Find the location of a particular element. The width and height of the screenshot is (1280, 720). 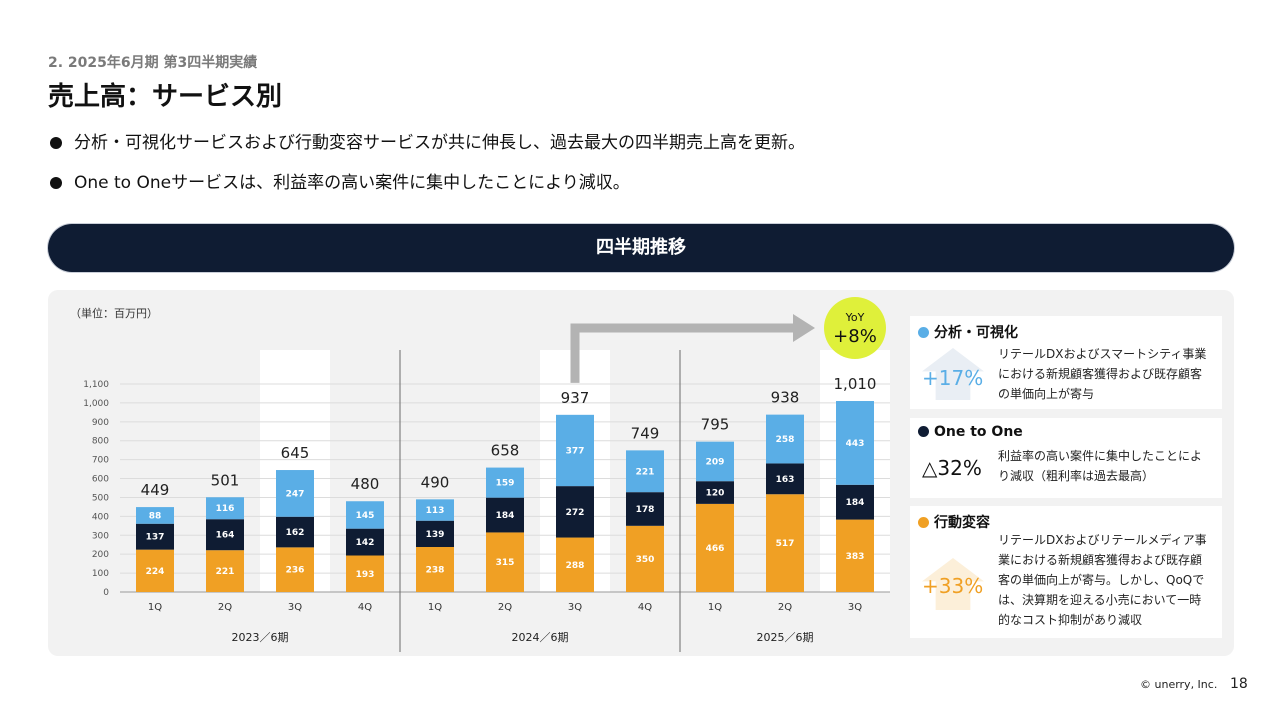

total-label: 449 is located at coordinates (155, 490).